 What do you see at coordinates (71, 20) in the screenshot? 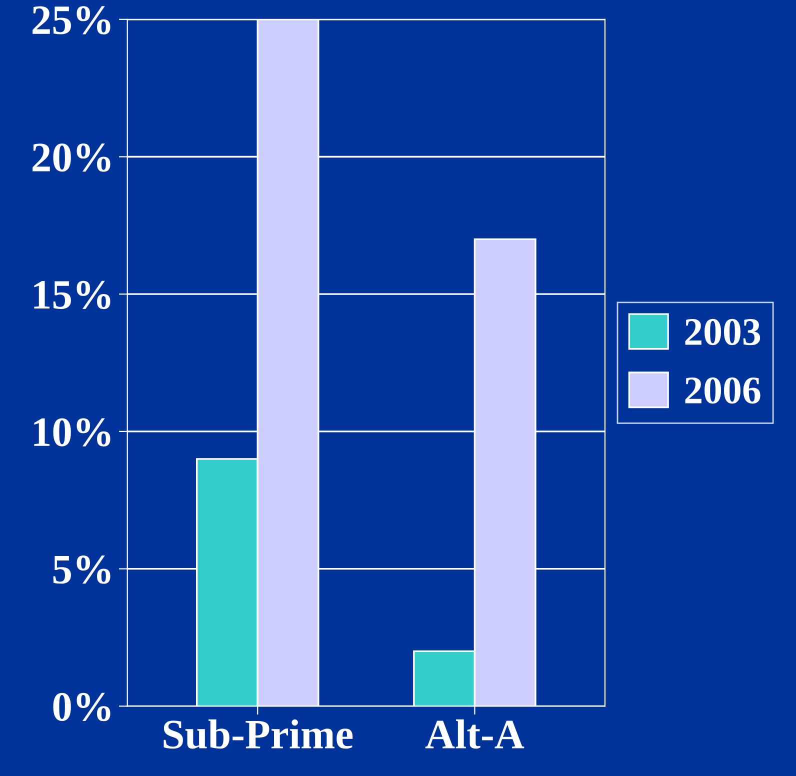
I see `y-tick-label: 25%` at bounding box center [71, 20].